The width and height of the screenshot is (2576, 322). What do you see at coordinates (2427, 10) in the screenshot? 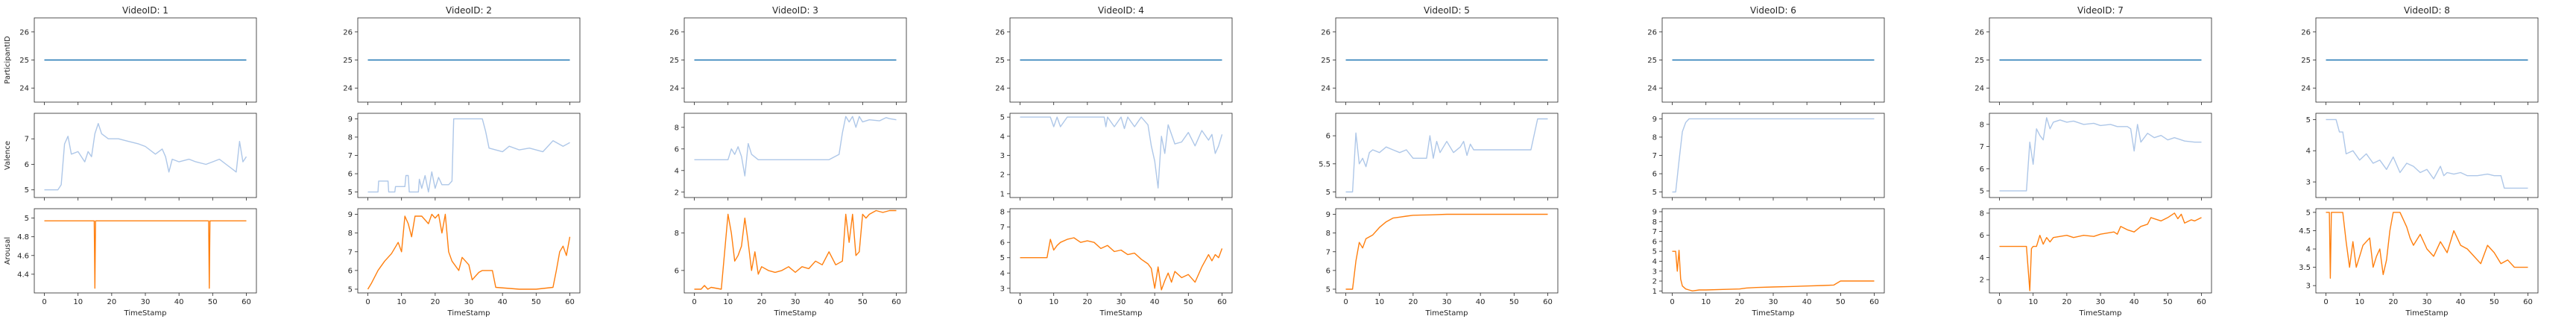
I see `subplot-title: VideoID: 8` at bounding box center [2427, 10].